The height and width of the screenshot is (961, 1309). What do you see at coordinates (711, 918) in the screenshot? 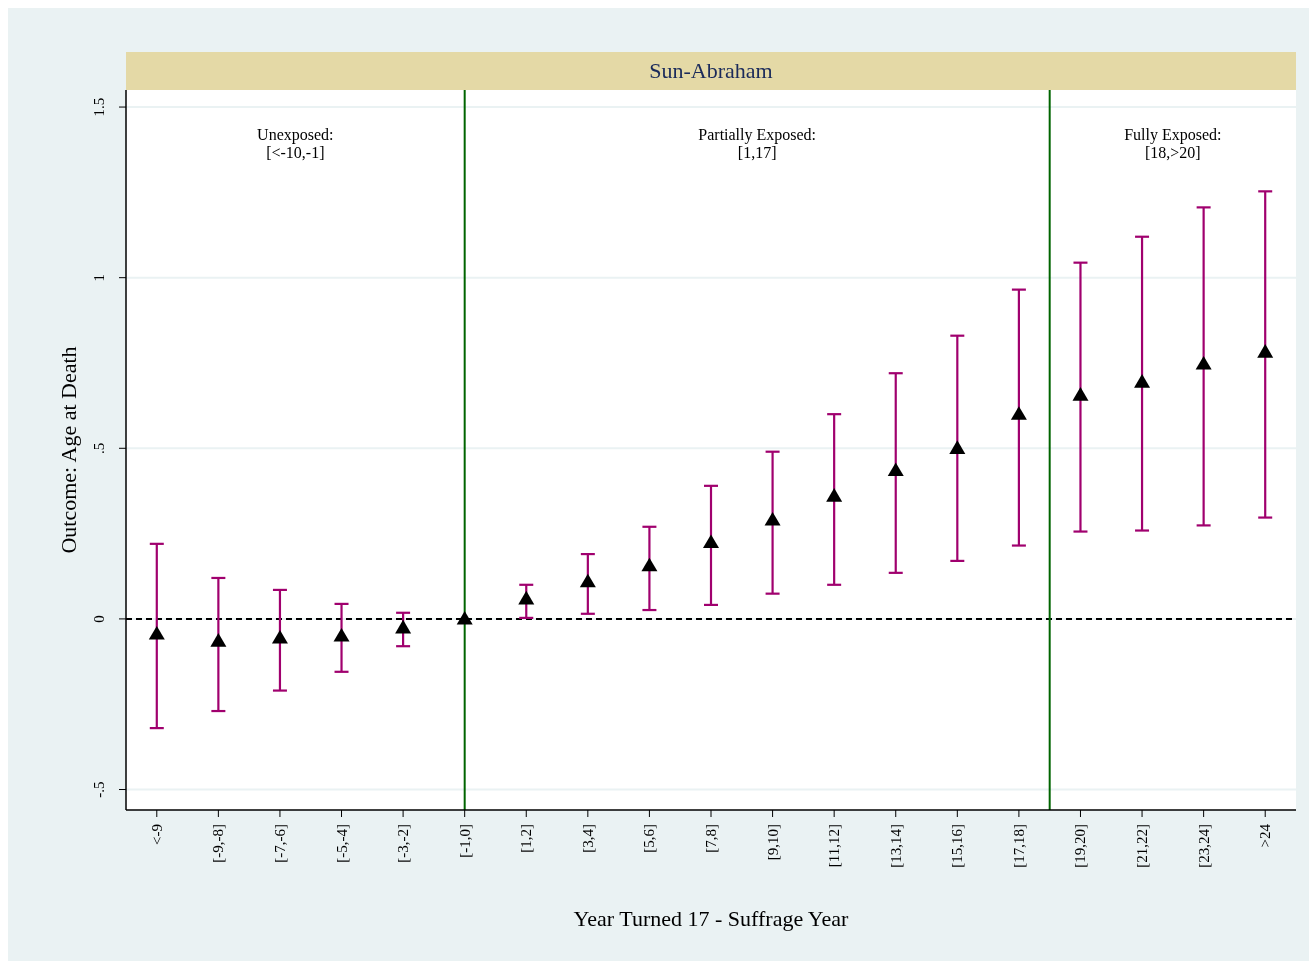
I see `x-axis-title: Year Turned 17 - Suffrage Year` at bounding box center [711, 918].